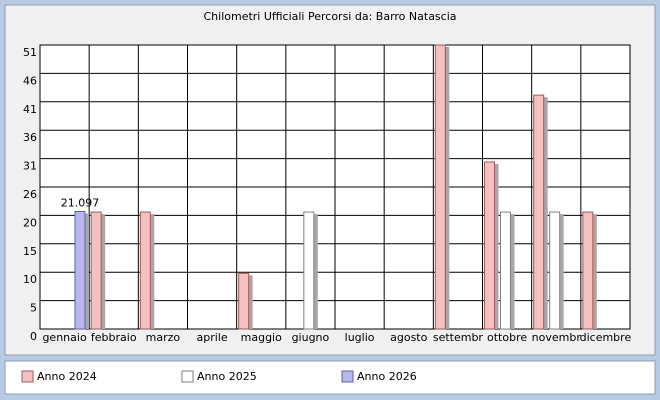  Describe the element at coordinates (64, 337) in the screenshot. I see `x-tick-label: gennaio` at that location.